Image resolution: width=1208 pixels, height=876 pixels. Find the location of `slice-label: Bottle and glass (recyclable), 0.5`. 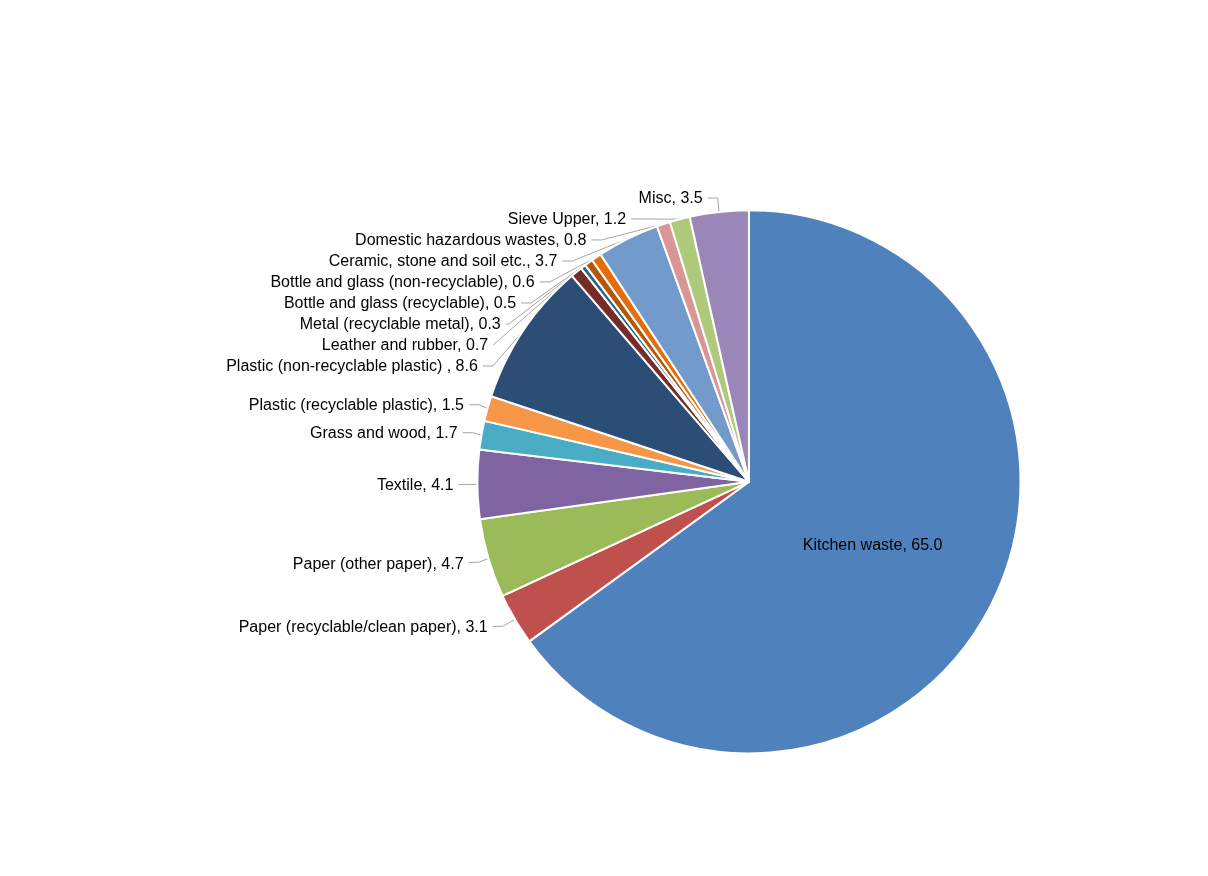

slice-label: Bottle and glass (recyclable), 0.5 is located at coordinates (400, 303).